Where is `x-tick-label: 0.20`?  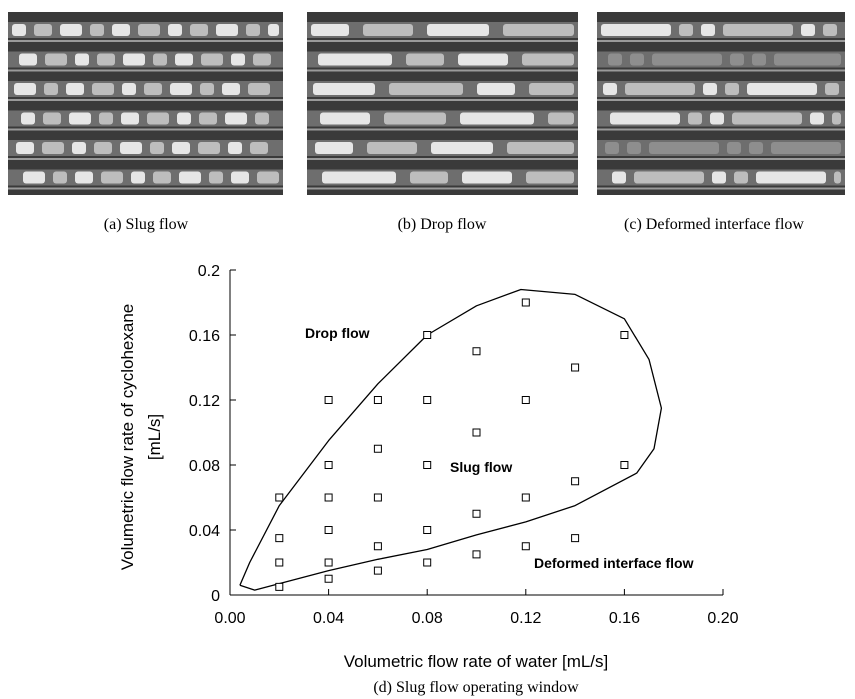
x-tick-label: 0.20 is located at coordinates (722, 618).